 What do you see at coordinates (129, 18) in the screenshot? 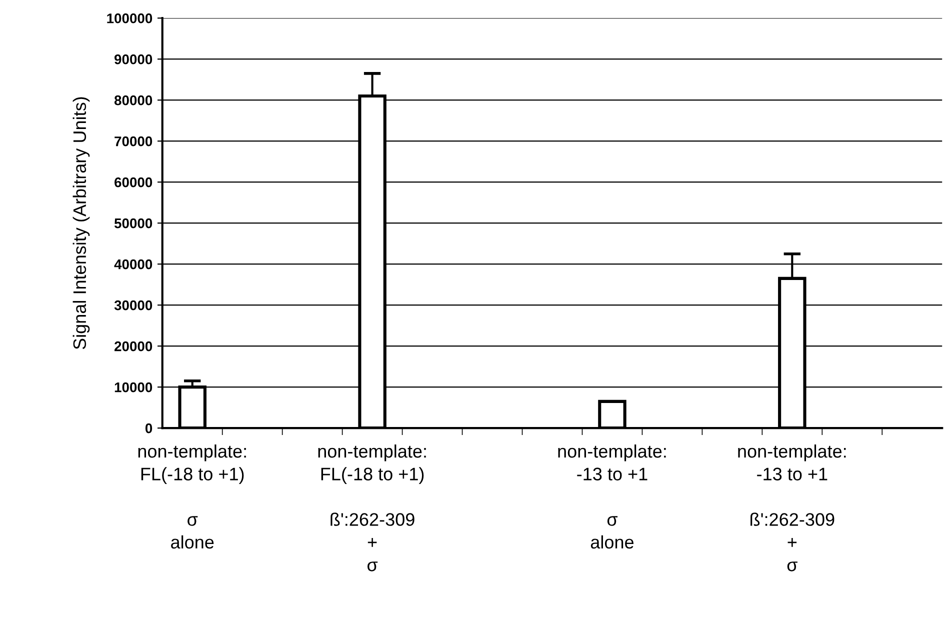
I see `y-tick-label: 100000` at bounding box center [129, 18].